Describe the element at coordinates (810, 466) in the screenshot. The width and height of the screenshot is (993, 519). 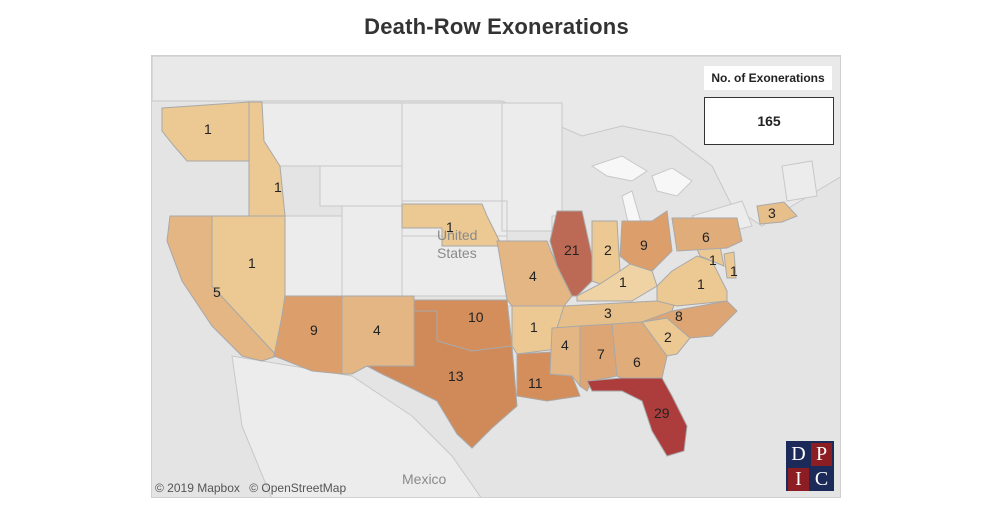
I see `dpic-logo: D P I C` at that location.